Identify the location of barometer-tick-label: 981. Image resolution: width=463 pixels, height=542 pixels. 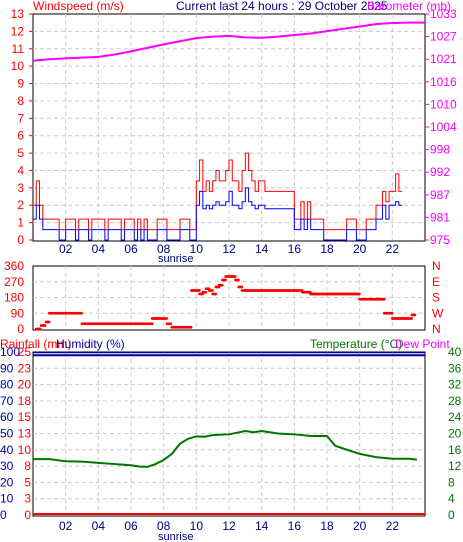
(440, 217).